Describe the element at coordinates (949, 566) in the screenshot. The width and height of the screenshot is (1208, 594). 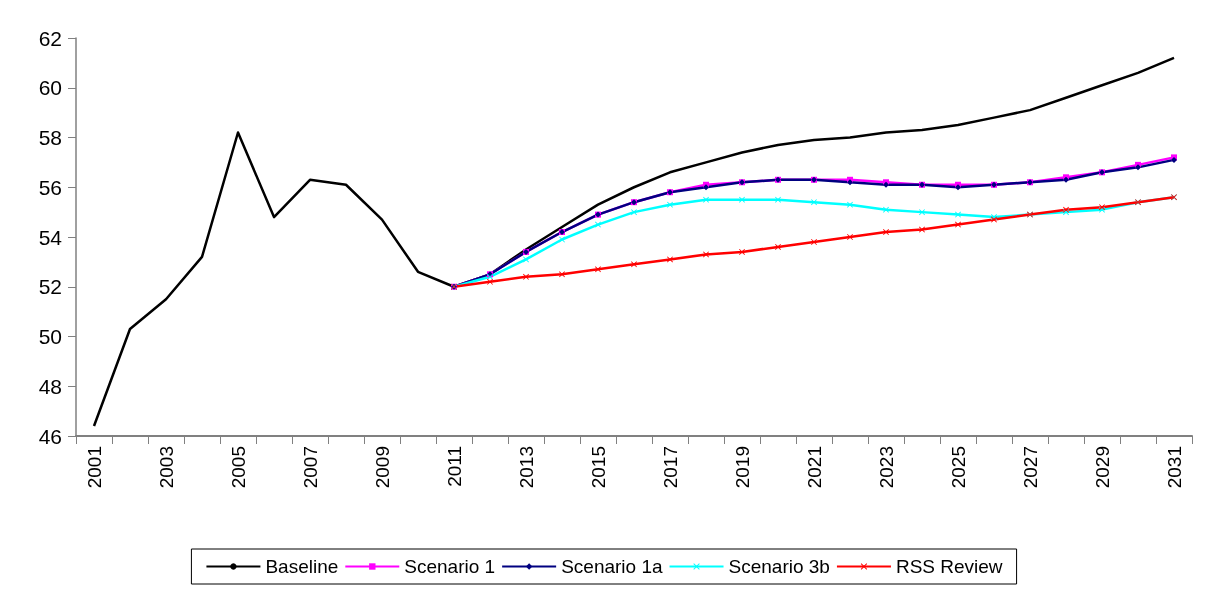
I see `legend-label: RSS Review` at that location.